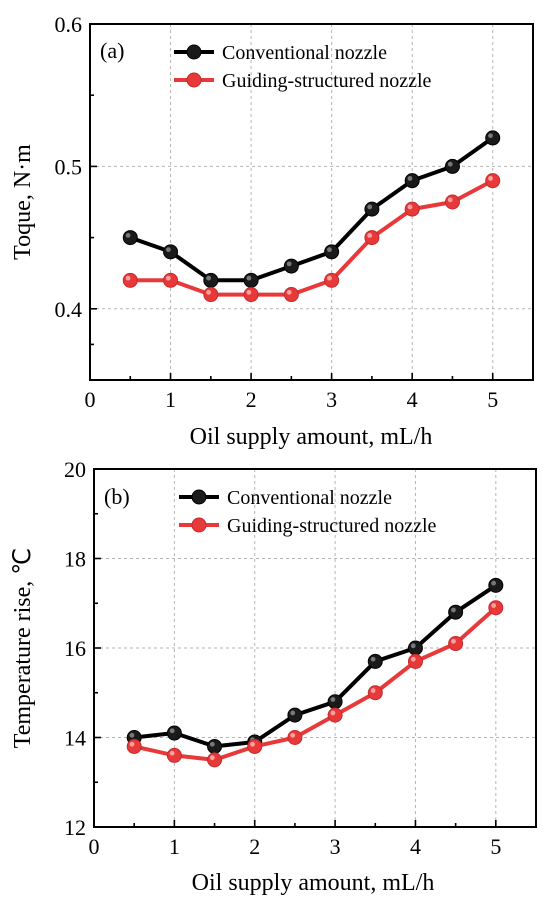 The width and height of the screenshot is (550, 903). Describe the element at coordinates (69, 309) in the screenshot. I see `y-tick-label: 0.4` at that location.